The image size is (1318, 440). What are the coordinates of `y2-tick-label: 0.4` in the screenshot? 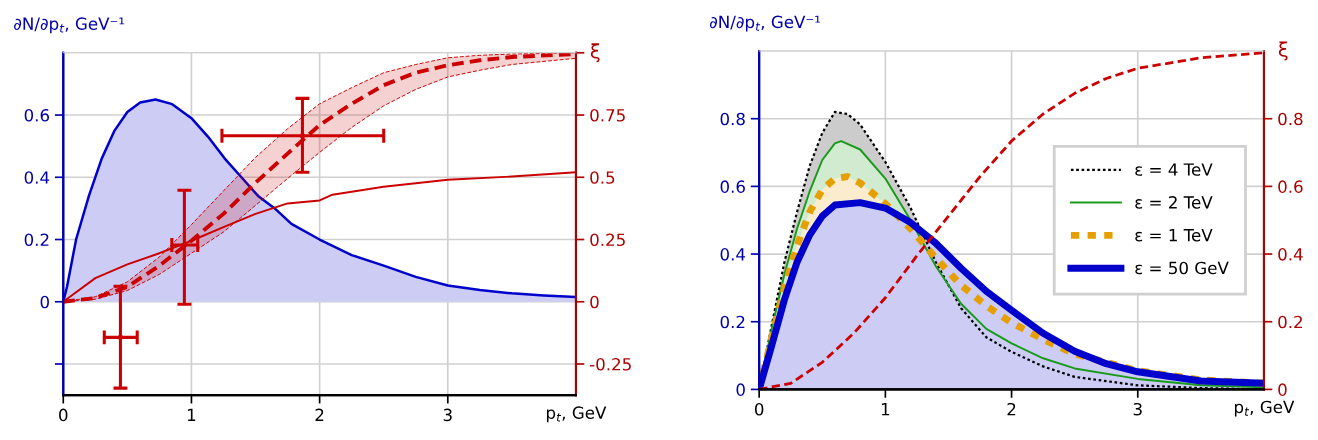 It's located at (1290, 254).